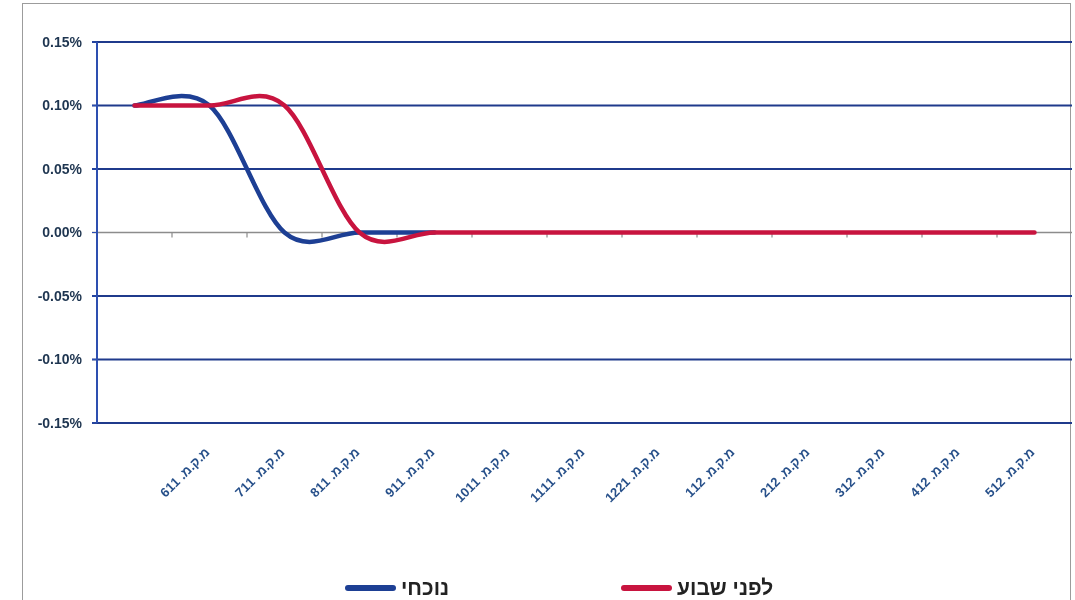 Image resolution: width=1075 pixels, height=600 pixels. Describe the element at coordinates (1010, 472) in the screenshot. I see `x-tick-label: מ.ק.מ. 512` at that location.